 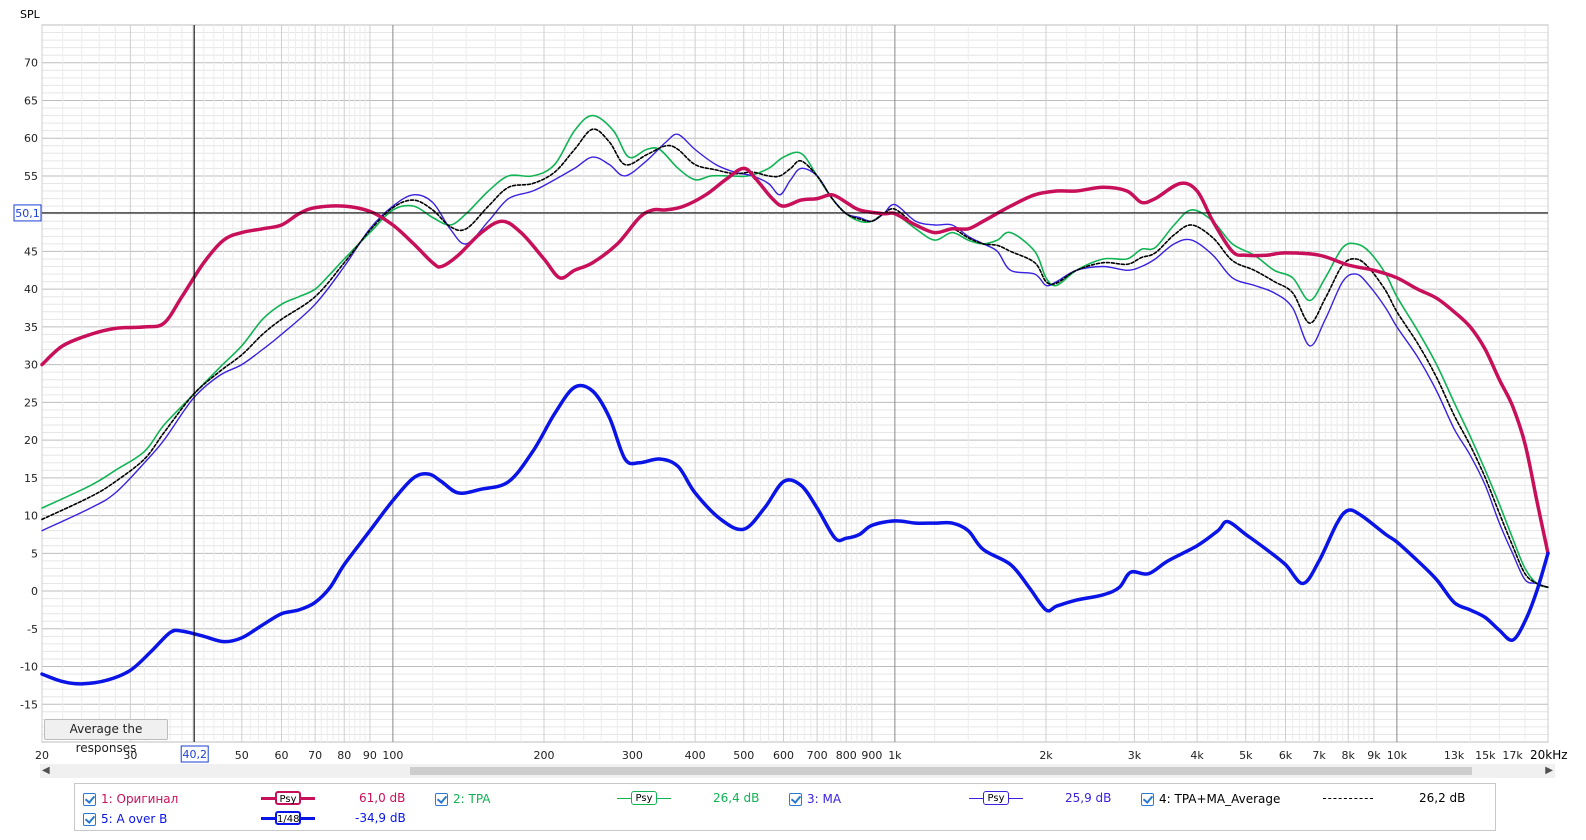 What do you see at coordinates (31, 478) in the screenshot?
I see `y-tick-label: 15` at bounding box center [31, 478].